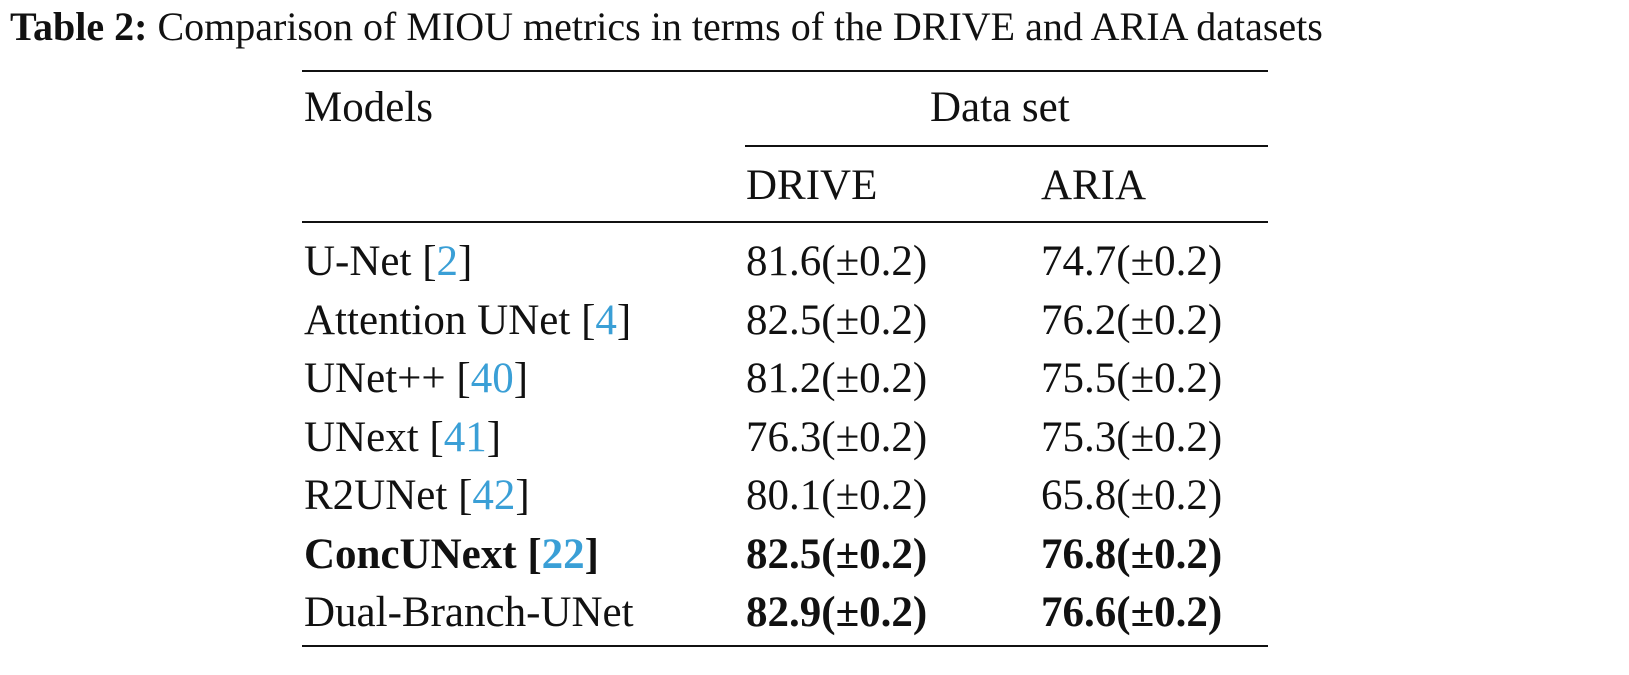 This screenshot has width=1629, height=675. Describe the element at coordinates (1132, 554) in the screenshot. I see `row-aria-value: 76.8(±0.2)` at that location.